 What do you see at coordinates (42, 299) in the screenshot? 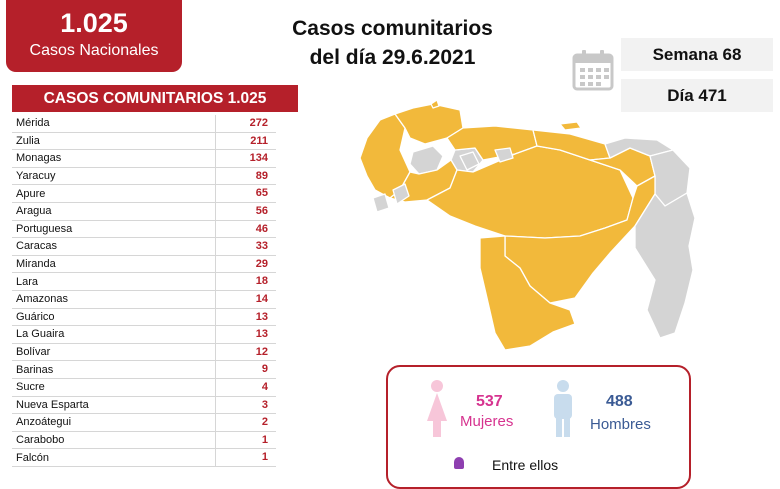
I see `state-name: Amazonas` at bounding box center [42, 299].